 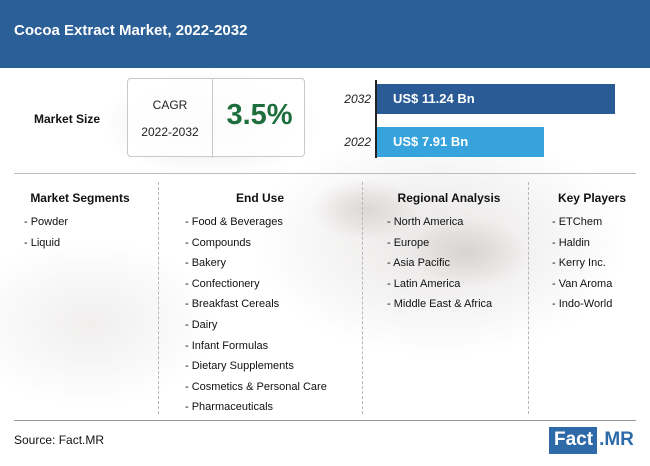 What do you see at coordinates (67, 119) in the screenshot?
I see `market-size-label: Market Size` at bounding box center [67, 119].